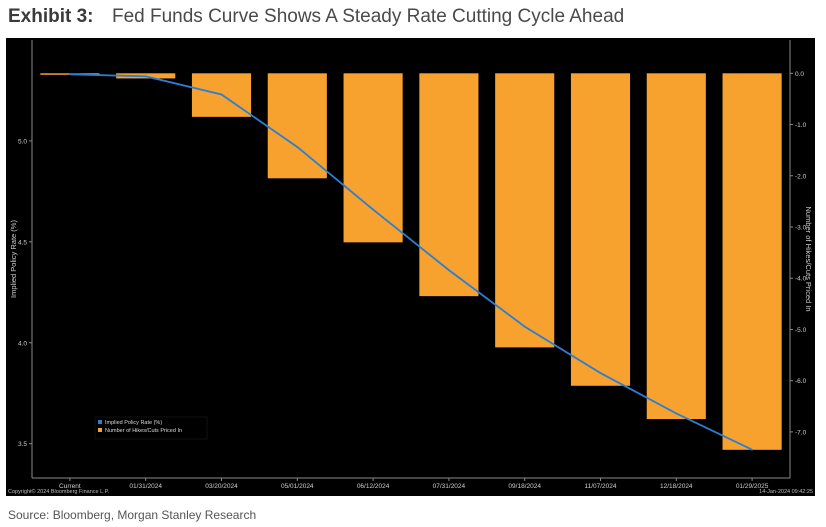  Describe the element at coordinates (59, 491) in the screenshot. I see `copyright-note: Copyright© 2024 Bloomberg Finance L.P.` at that location.